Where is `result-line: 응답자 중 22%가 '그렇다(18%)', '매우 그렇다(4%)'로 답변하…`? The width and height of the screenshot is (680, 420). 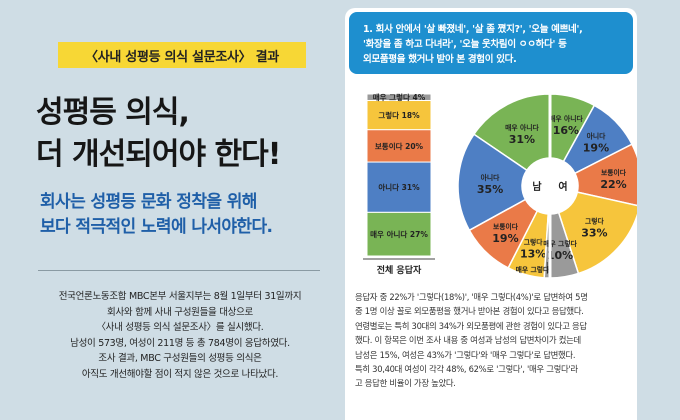 result-line: 응답자 중 22%가 '그렇다(18%)', '매우 그렇다(4%)'로 답변하… is located at coordinates (471, 297).